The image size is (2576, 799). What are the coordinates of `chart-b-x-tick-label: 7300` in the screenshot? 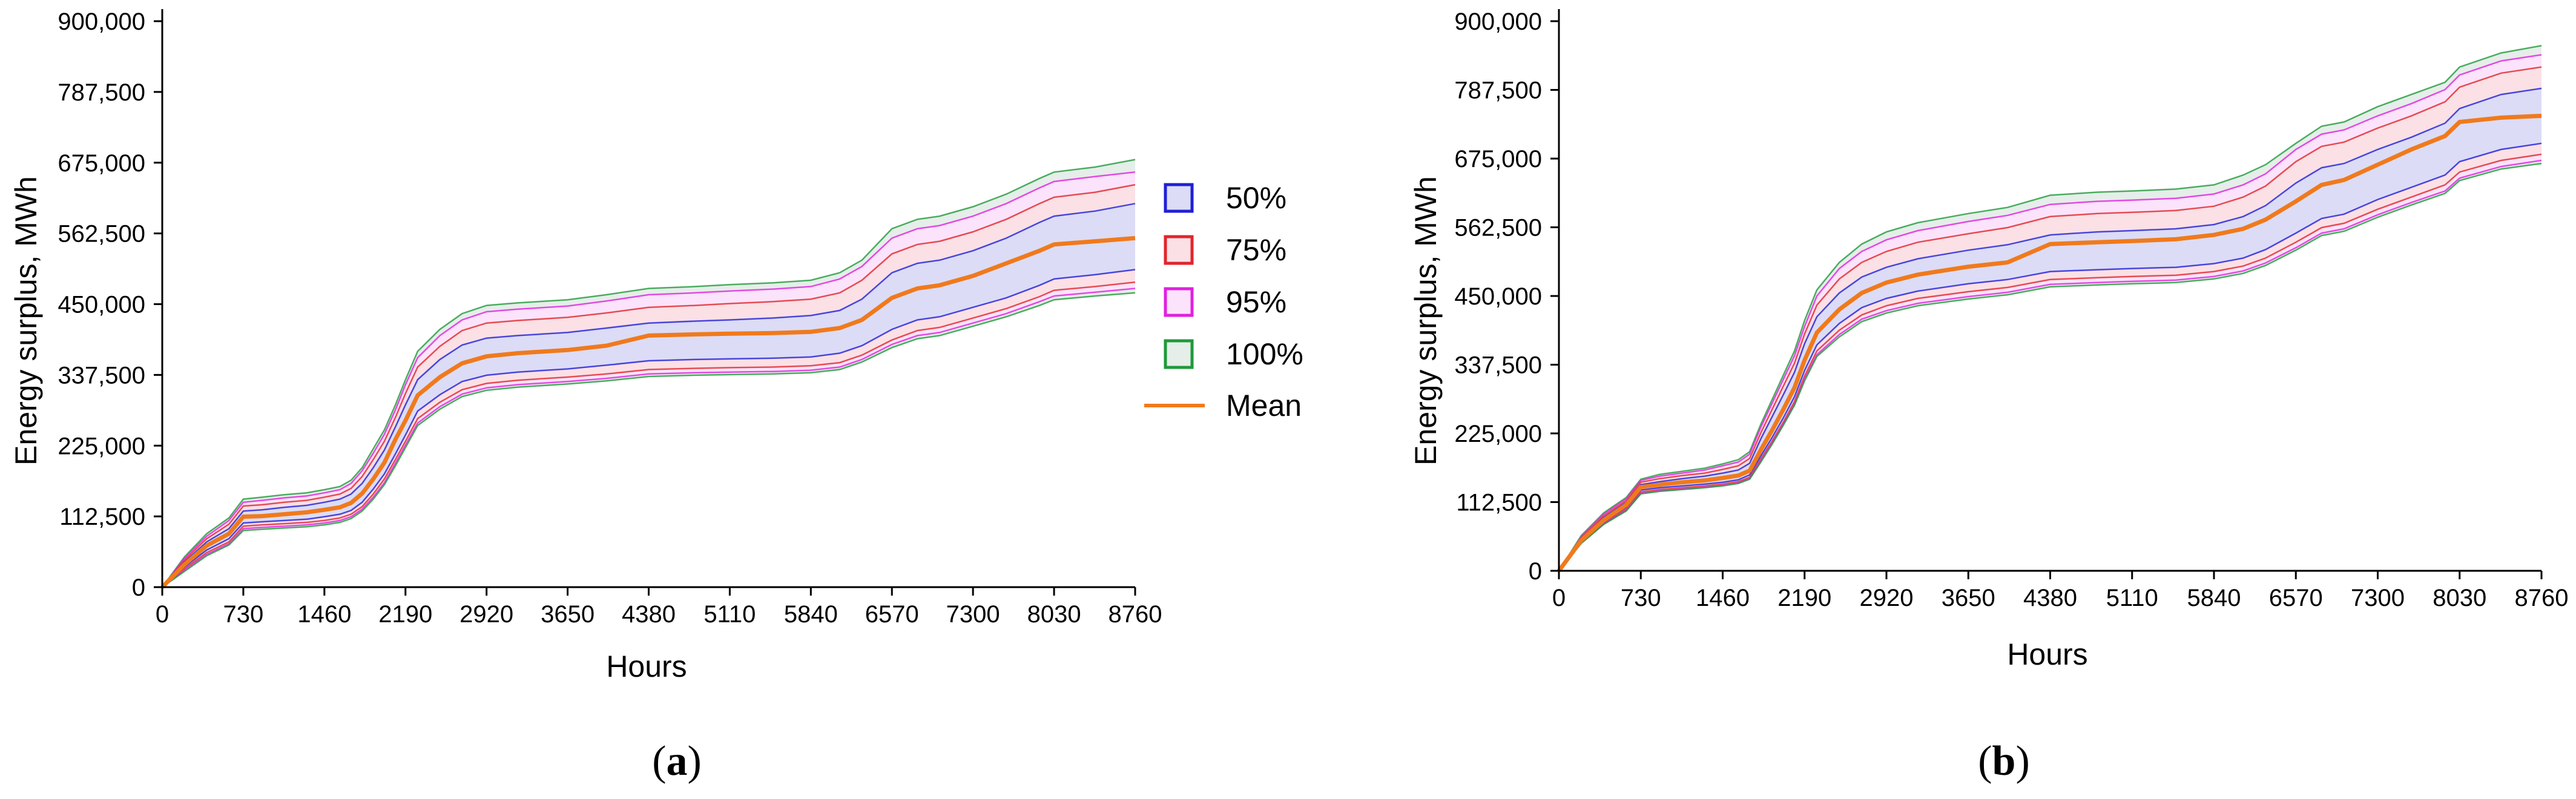 It's located at (2378, 598).